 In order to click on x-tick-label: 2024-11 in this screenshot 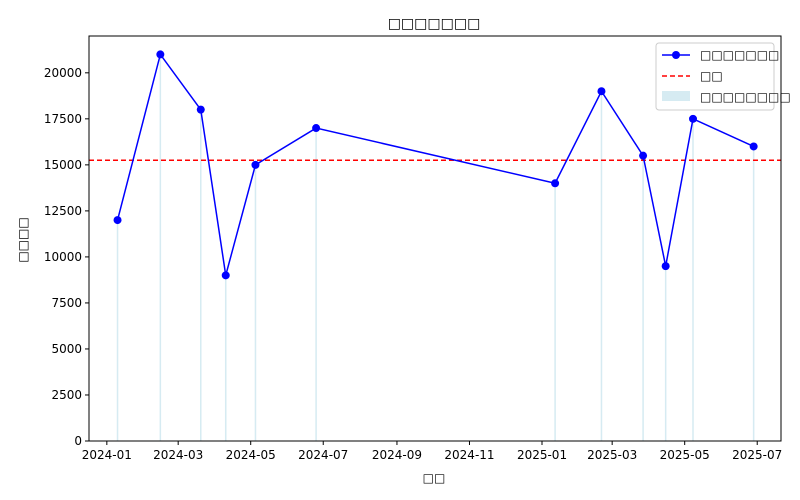, I will do `click(469, 455)`.